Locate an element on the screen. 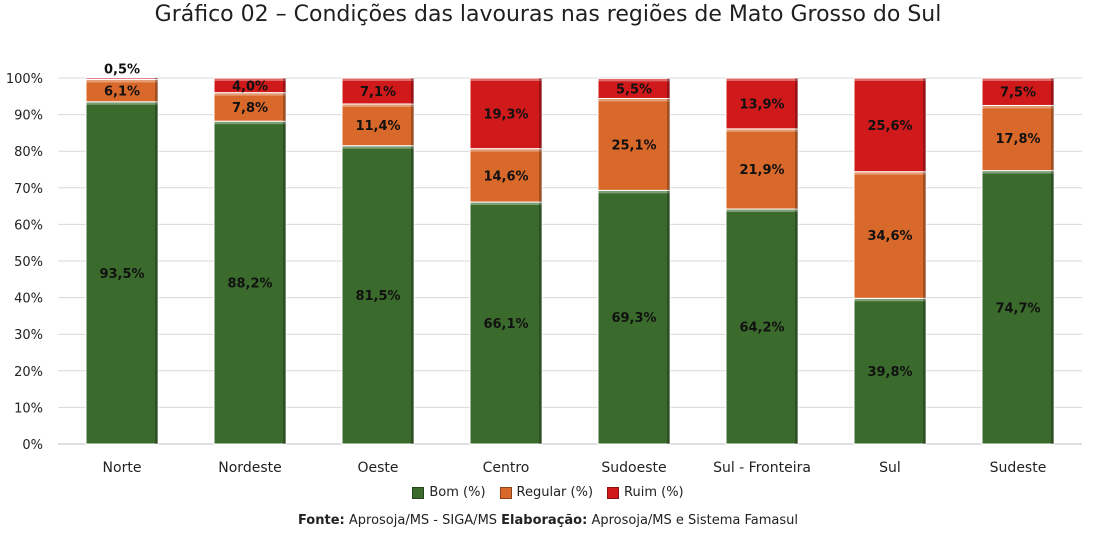 The height and width of the screenshot is (533, 1096). elaboration-text: Aprosoja/MS e Sistema Famasul is located at coordinates (693, 520).